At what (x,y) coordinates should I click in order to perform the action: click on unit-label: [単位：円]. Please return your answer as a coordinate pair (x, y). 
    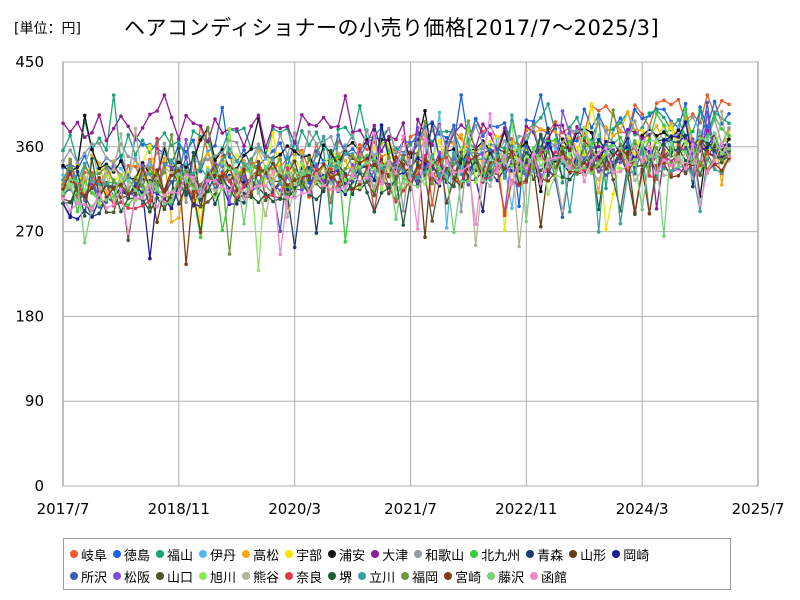
    Looking at the image, I should click on (47, 29).